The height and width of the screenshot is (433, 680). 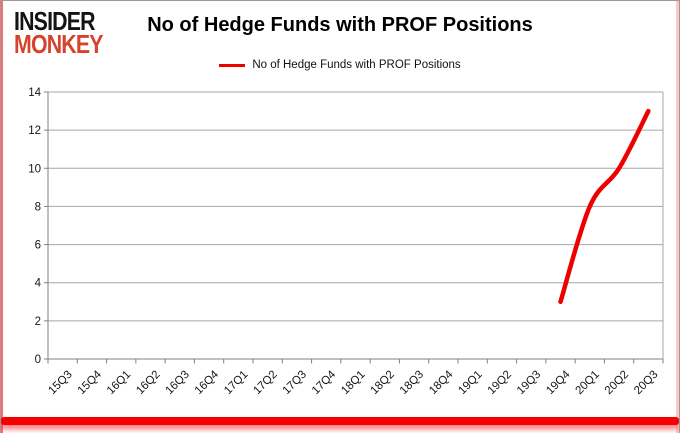 I want to click on svg-text: 2, so click(x=38, y=322).